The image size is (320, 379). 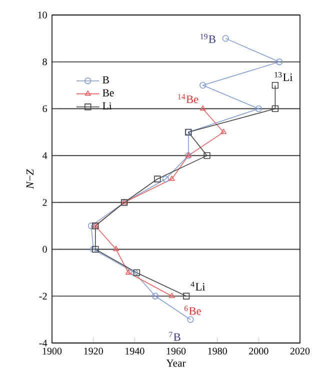 What do you see at coordinates (258, 351) in the screenshot?
I see `x-tick-label: 2000` at bounding box center [258, 351].